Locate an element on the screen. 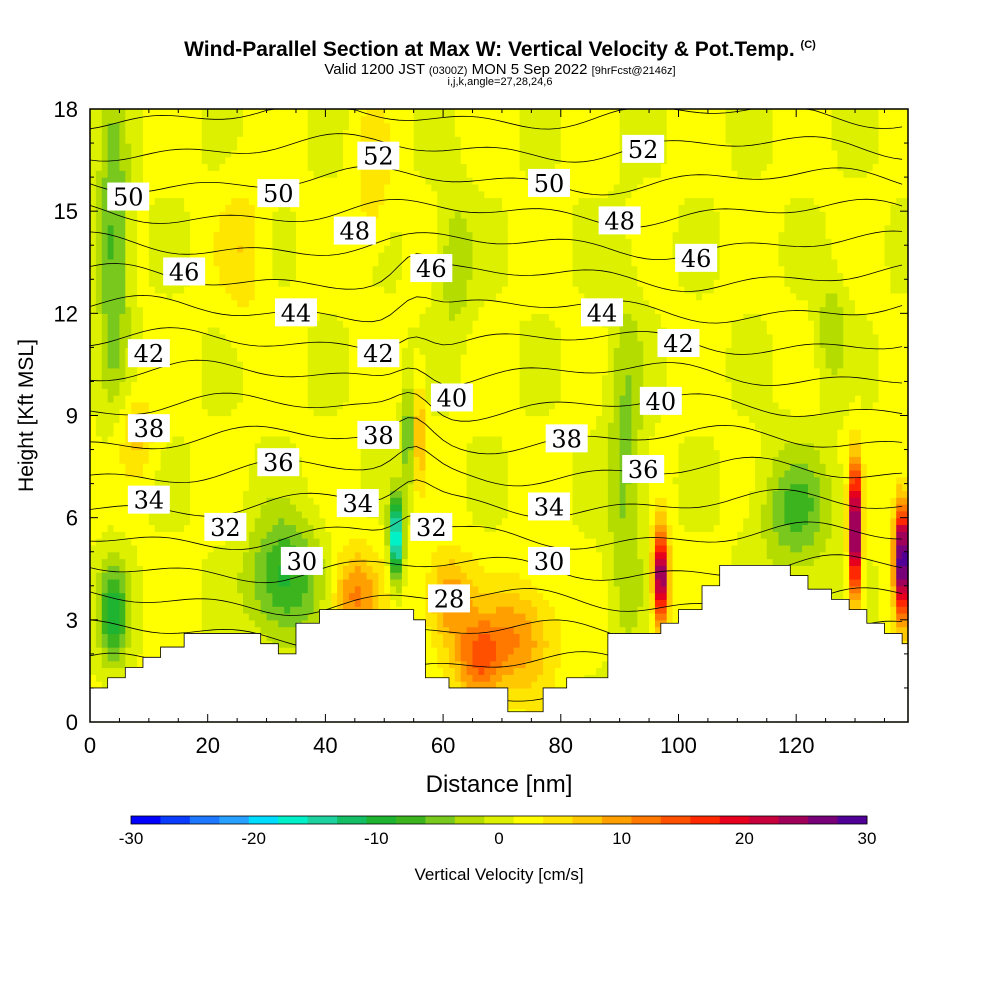 The height and width of the screenshot is (1000, 1000). y-tick-label: 15 is located at coordinates (66, 211).